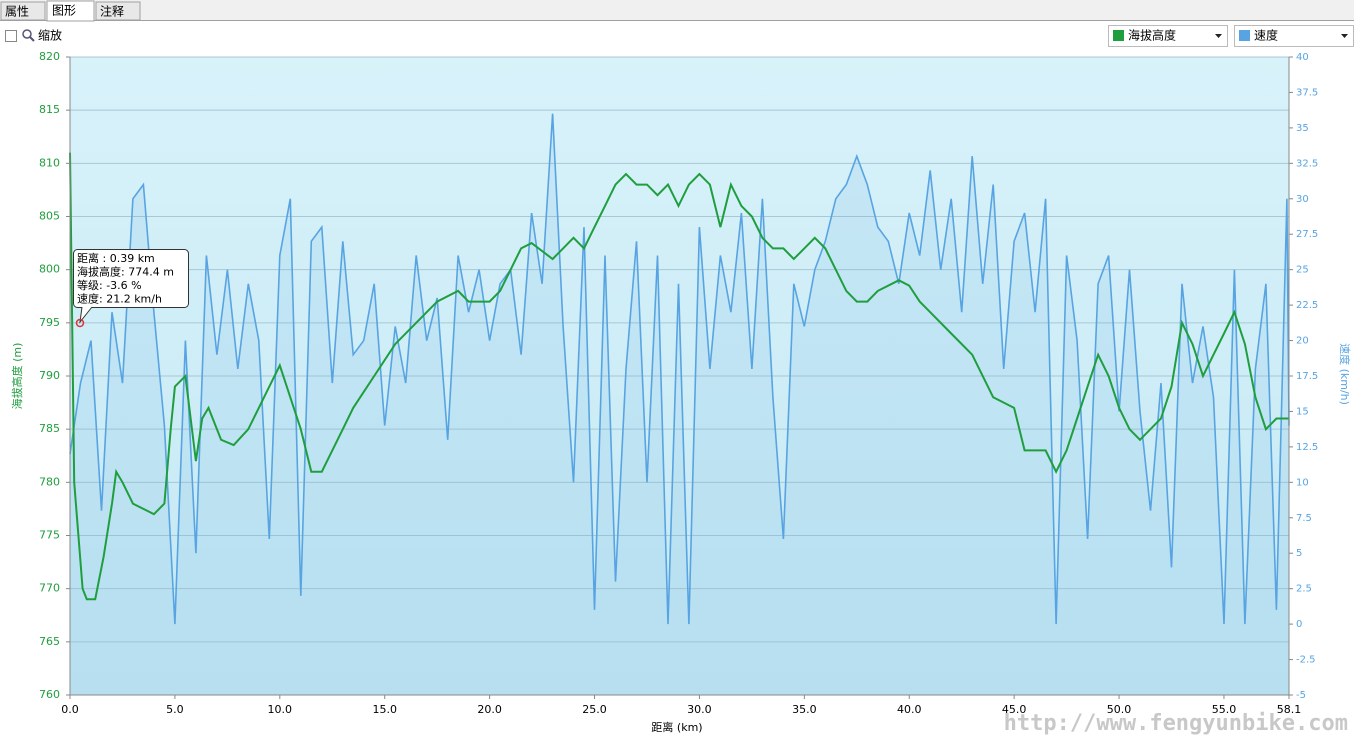  I want to click on hover-point, so click(80, 323).